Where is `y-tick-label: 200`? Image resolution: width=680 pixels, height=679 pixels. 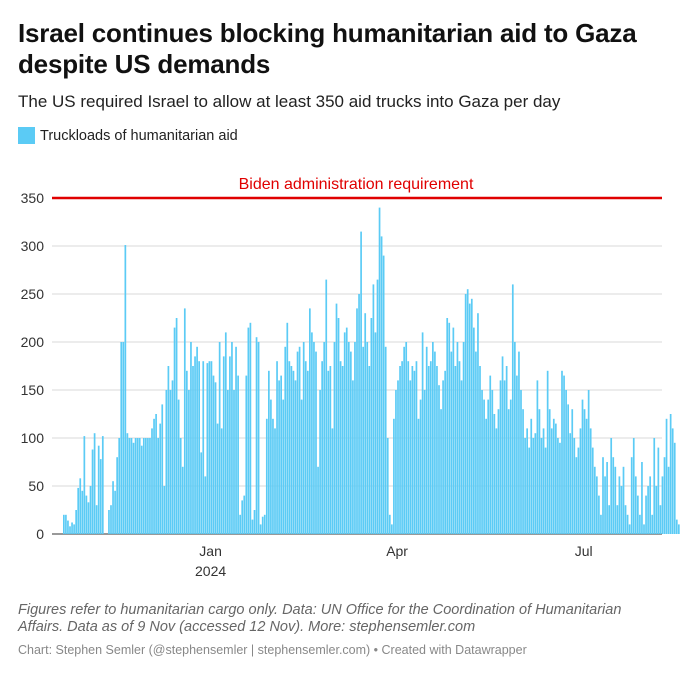 y-tick-label: 200 is located at coordinates (33, 342).